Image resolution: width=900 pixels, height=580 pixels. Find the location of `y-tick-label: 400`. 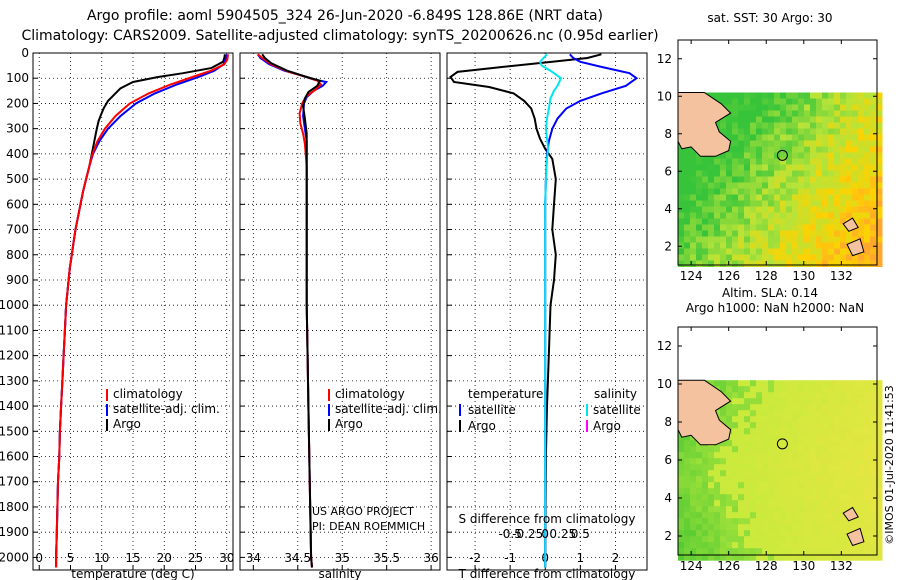

y-tick-label: 400 is located at coordinates (17, 154).